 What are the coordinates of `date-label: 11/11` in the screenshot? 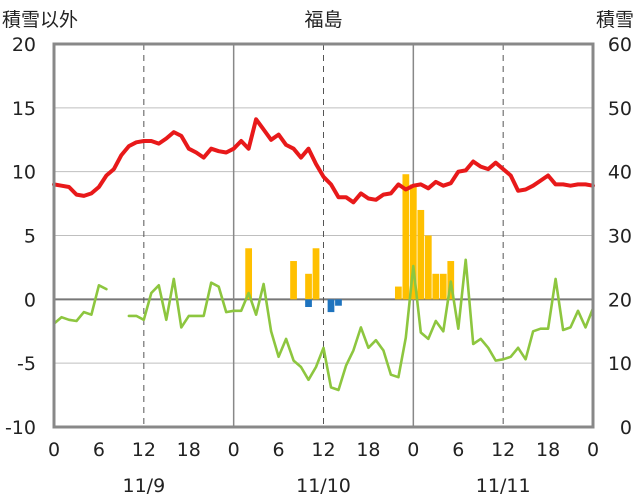 It's located at (503, 486).